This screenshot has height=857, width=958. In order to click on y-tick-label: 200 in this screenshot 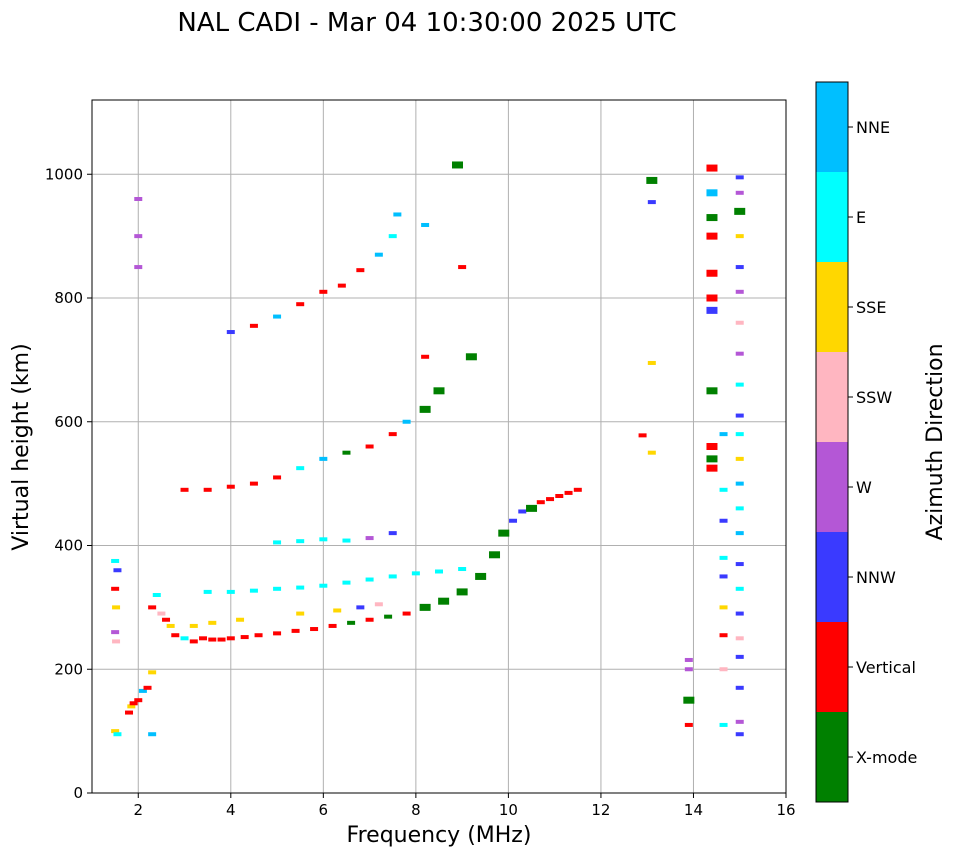, I will do `click(68, 669)`.